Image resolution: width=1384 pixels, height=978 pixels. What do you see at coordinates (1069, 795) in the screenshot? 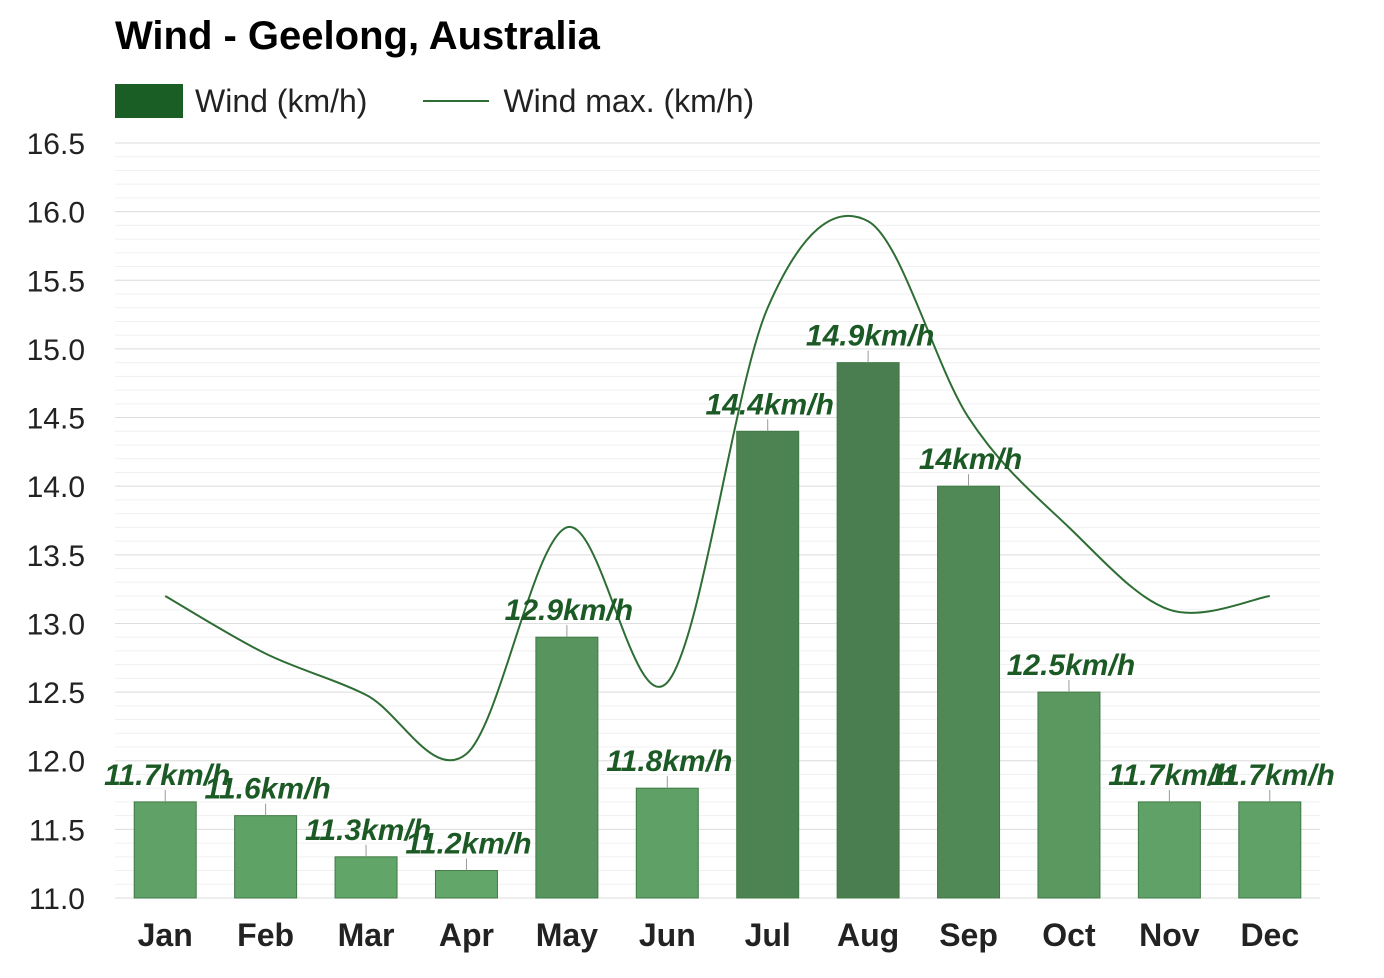
I see `bar-oct` at bounding box center [1069, 795].